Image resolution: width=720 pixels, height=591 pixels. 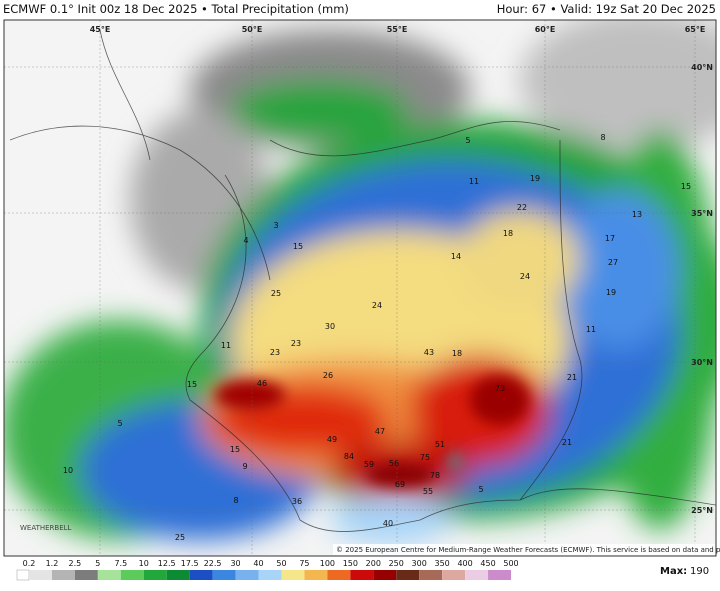 What do you see at coordinates (350, 563) in the screenshot?
I see `colorbar-label: 150` at bounding box center [350, 563].